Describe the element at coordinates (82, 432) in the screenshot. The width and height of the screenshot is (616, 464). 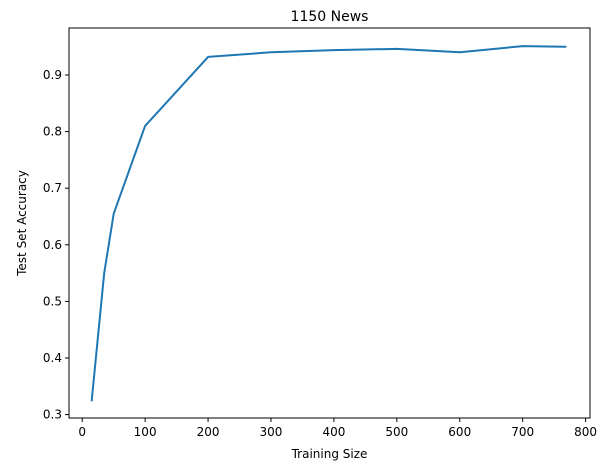
I see `x-tick-label: 0` at that location.